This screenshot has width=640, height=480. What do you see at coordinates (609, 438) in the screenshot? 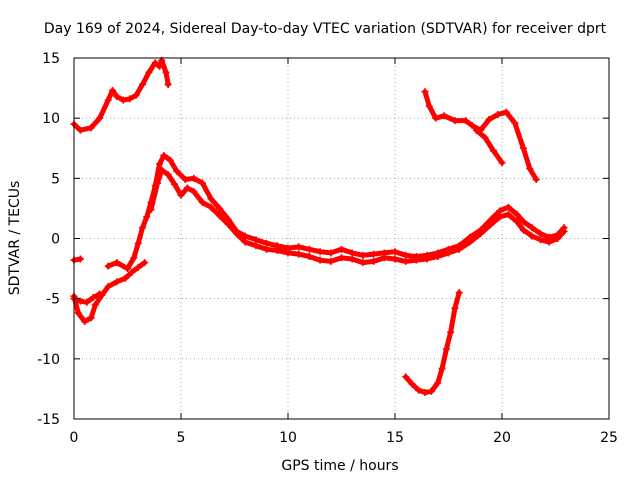
I see `x-tick-label: 25` at bounding box center [609, 438].